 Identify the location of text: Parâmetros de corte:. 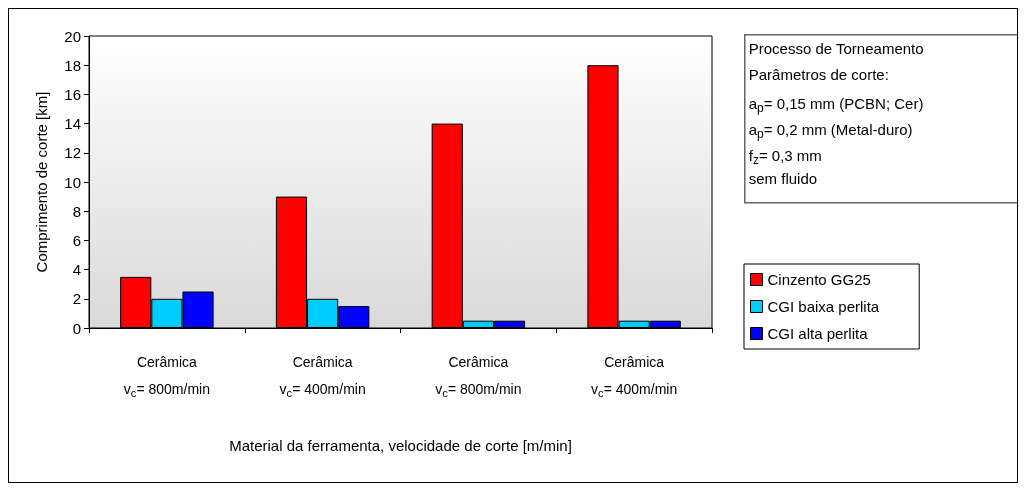
(818, 74).